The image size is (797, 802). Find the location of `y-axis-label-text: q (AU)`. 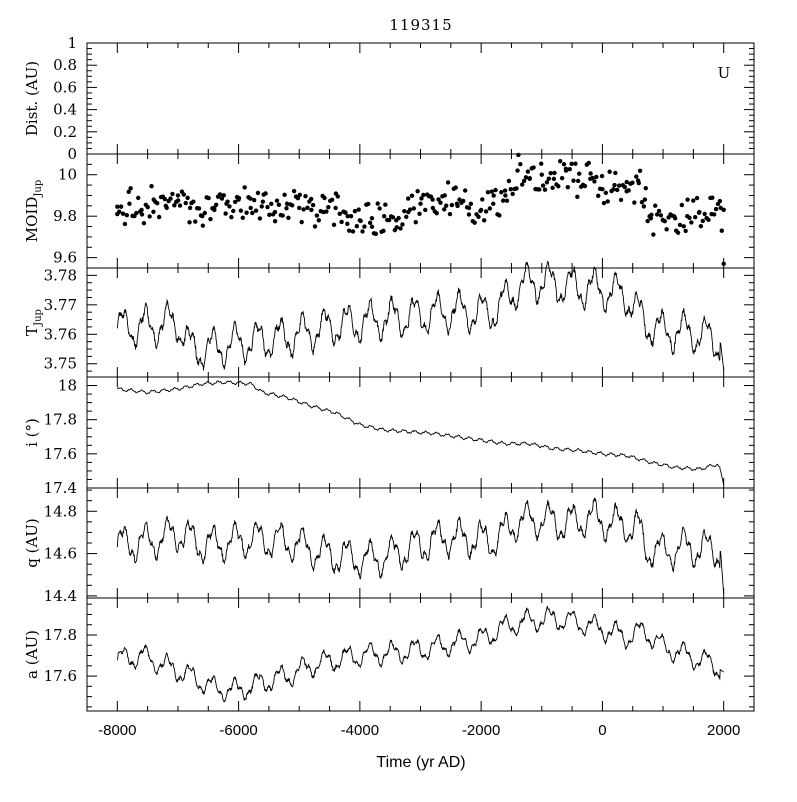

y-axis-label-text: q (AU) is located at coordinates (32, 543).